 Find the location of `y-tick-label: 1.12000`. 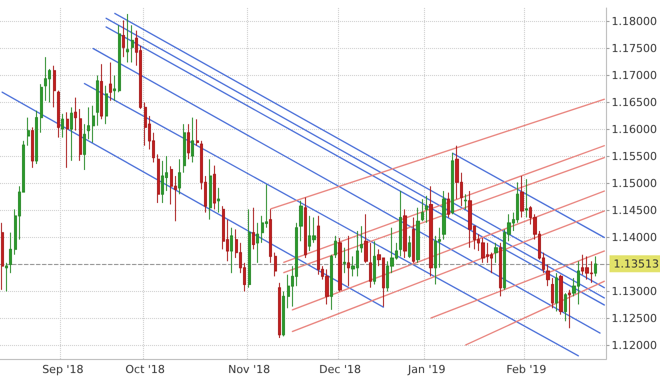

y-tick-label: 1.12000 is located at coordinates (635, 345).